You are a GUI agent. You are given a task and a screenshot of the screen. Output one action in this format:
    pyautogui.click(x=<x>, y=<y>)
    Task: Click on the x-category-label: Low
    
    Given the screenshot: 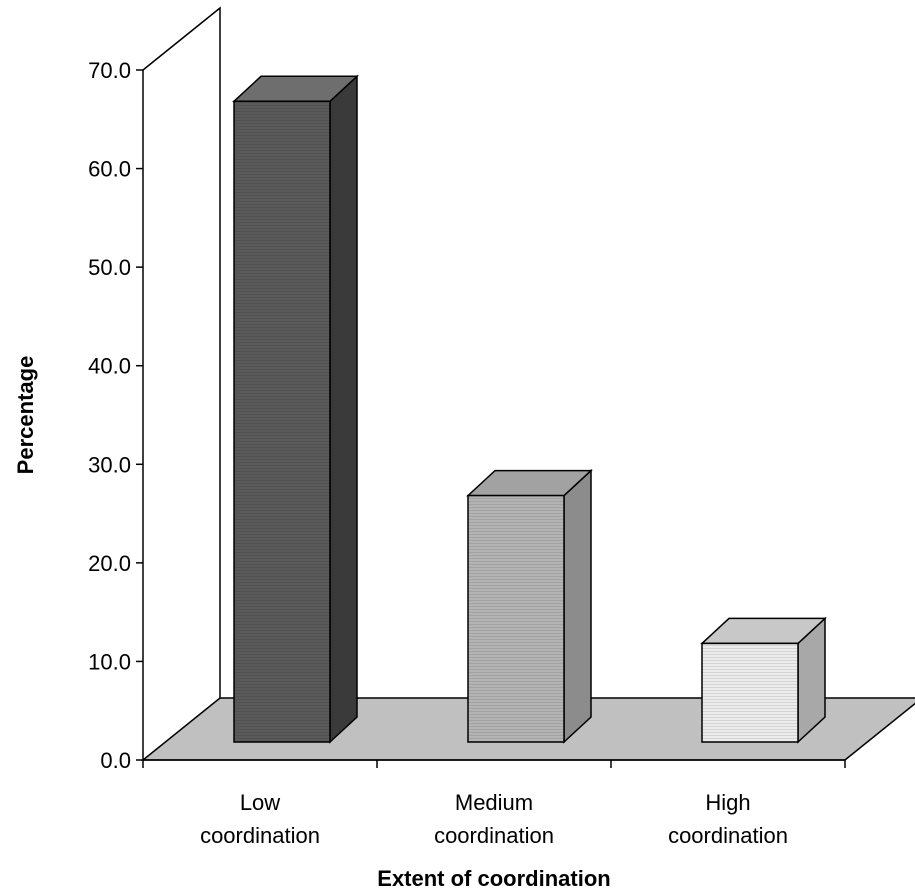 What is the action you would take?
    pyautogui.click(x=260, y=802)
    